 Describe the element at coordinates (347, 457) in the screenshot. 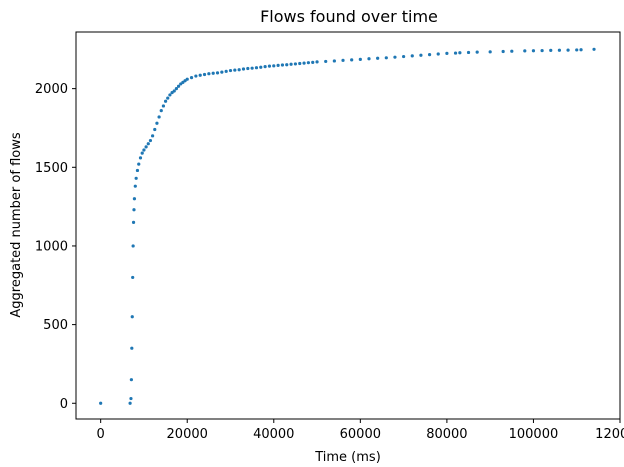

I see `x-axis-label: Time (ms)` at that location.